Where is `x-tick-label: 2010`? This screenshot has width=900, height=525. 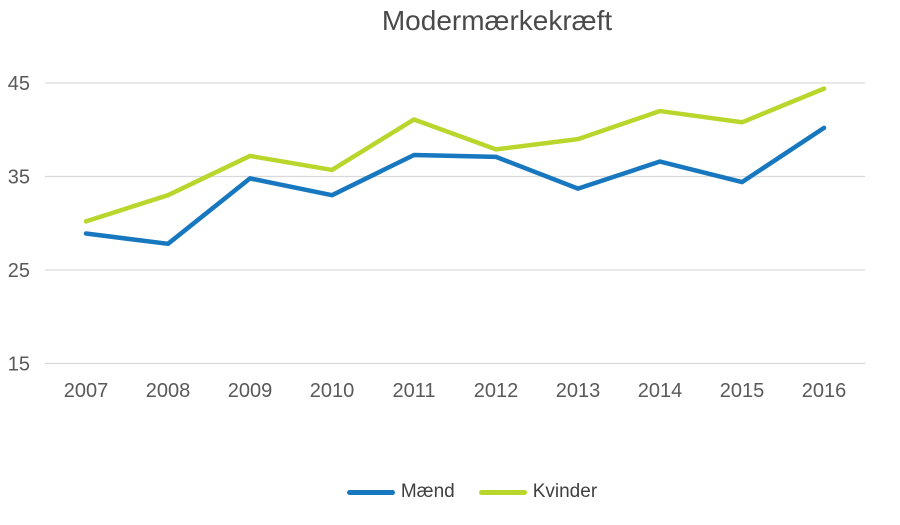 x-tick-label: 2010 is located at coordinates (332, 391).